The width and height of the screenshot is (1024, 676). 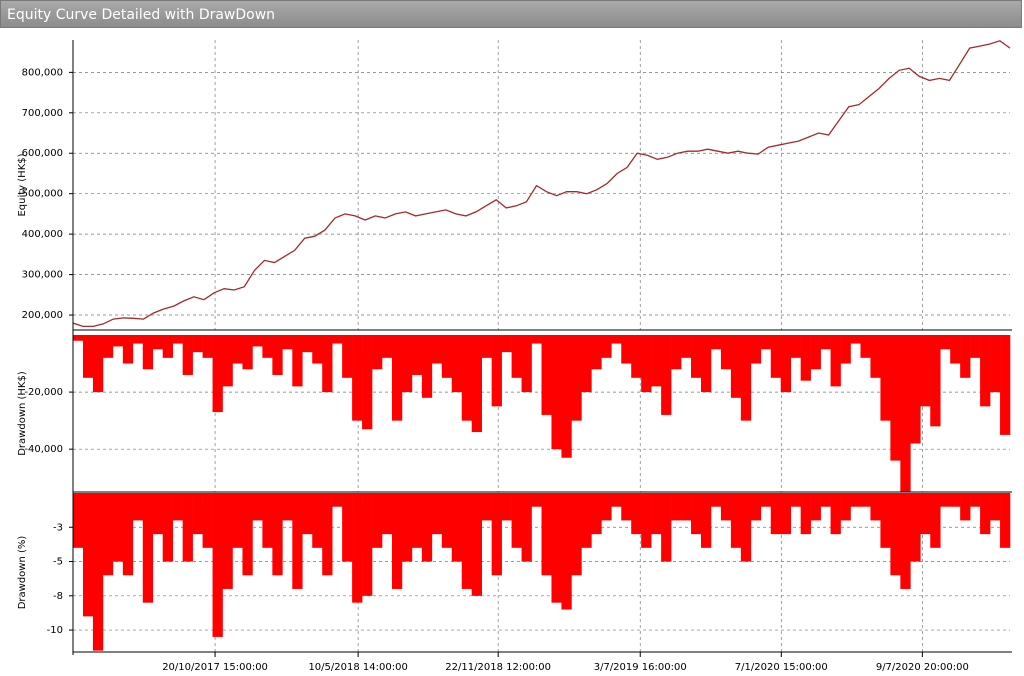 What do you see at coordinates (42, 72) in the screenshot?
I see `y-tick-label: 800,000` at bounding box center [42, 72].